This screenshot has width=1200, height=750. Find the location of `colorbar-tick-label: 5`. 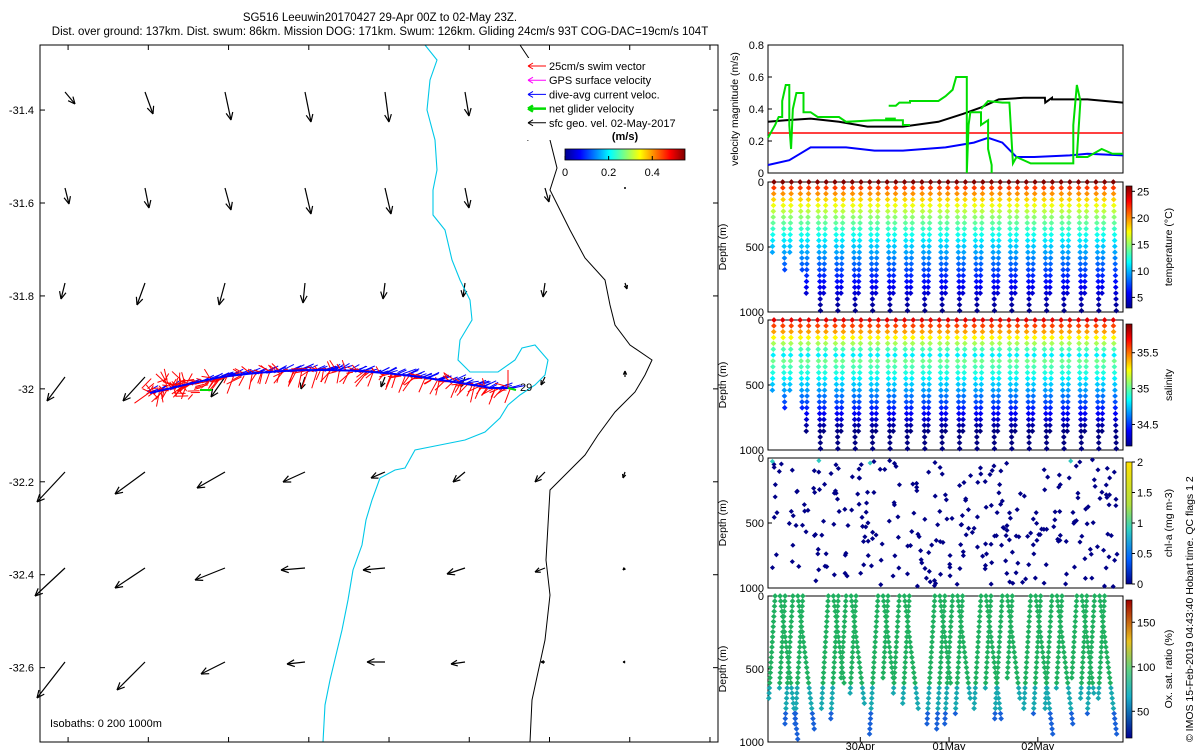

colorbar-tick-label: 5 is located at coordinates (1140, 298).